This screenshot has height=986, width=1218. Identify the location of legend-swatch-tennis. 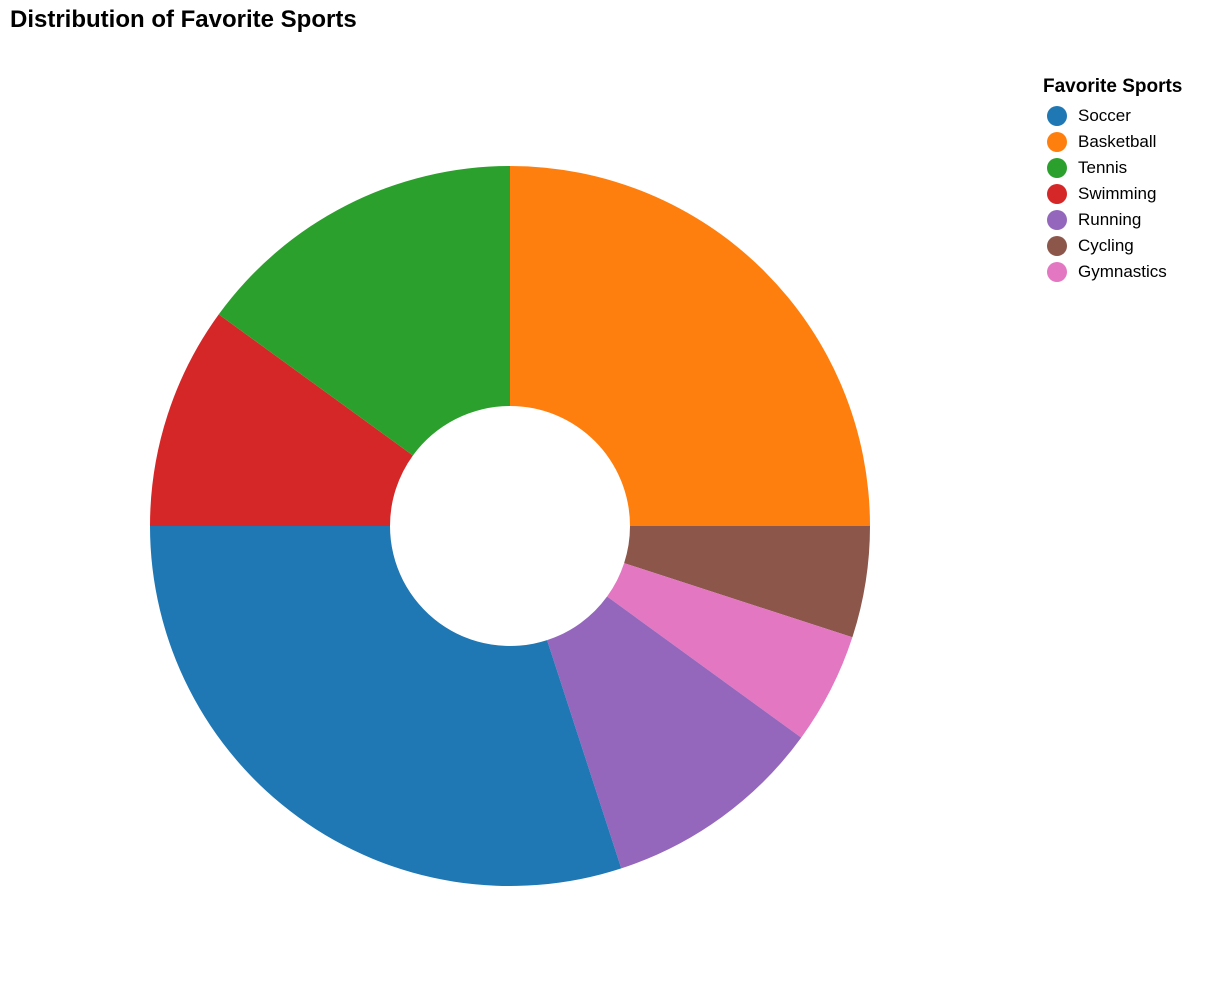
(1057, 168).